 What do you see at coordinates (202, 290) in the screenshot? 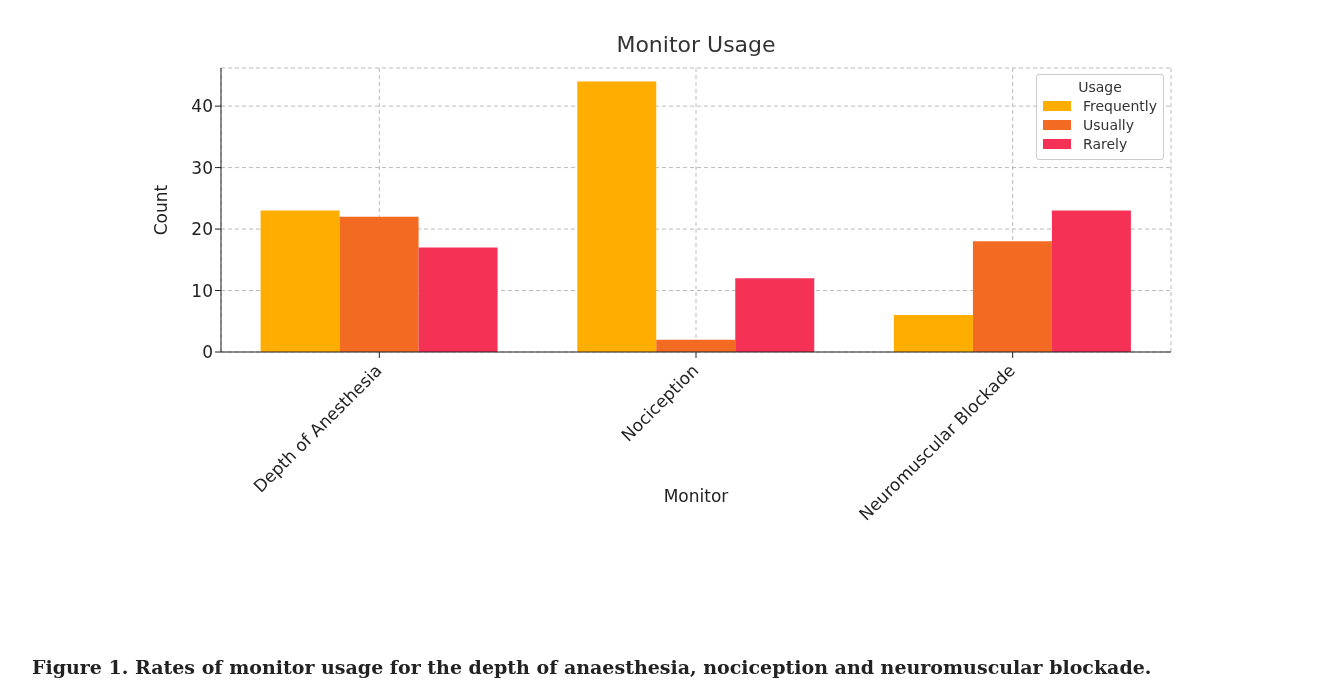
I see `y-tick-label: 10` at bounding box center [202, 290].